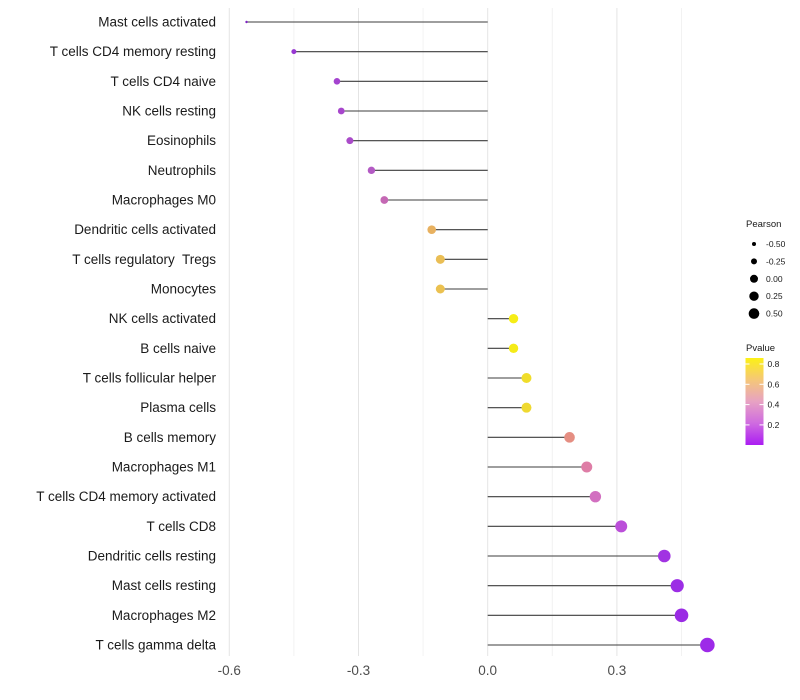 This screenshot has width=800, height=700. What do you see at coordinates (184, 289) in the screenshot?
I see `category-label: Monocytes` at bounding box center [184, 289].